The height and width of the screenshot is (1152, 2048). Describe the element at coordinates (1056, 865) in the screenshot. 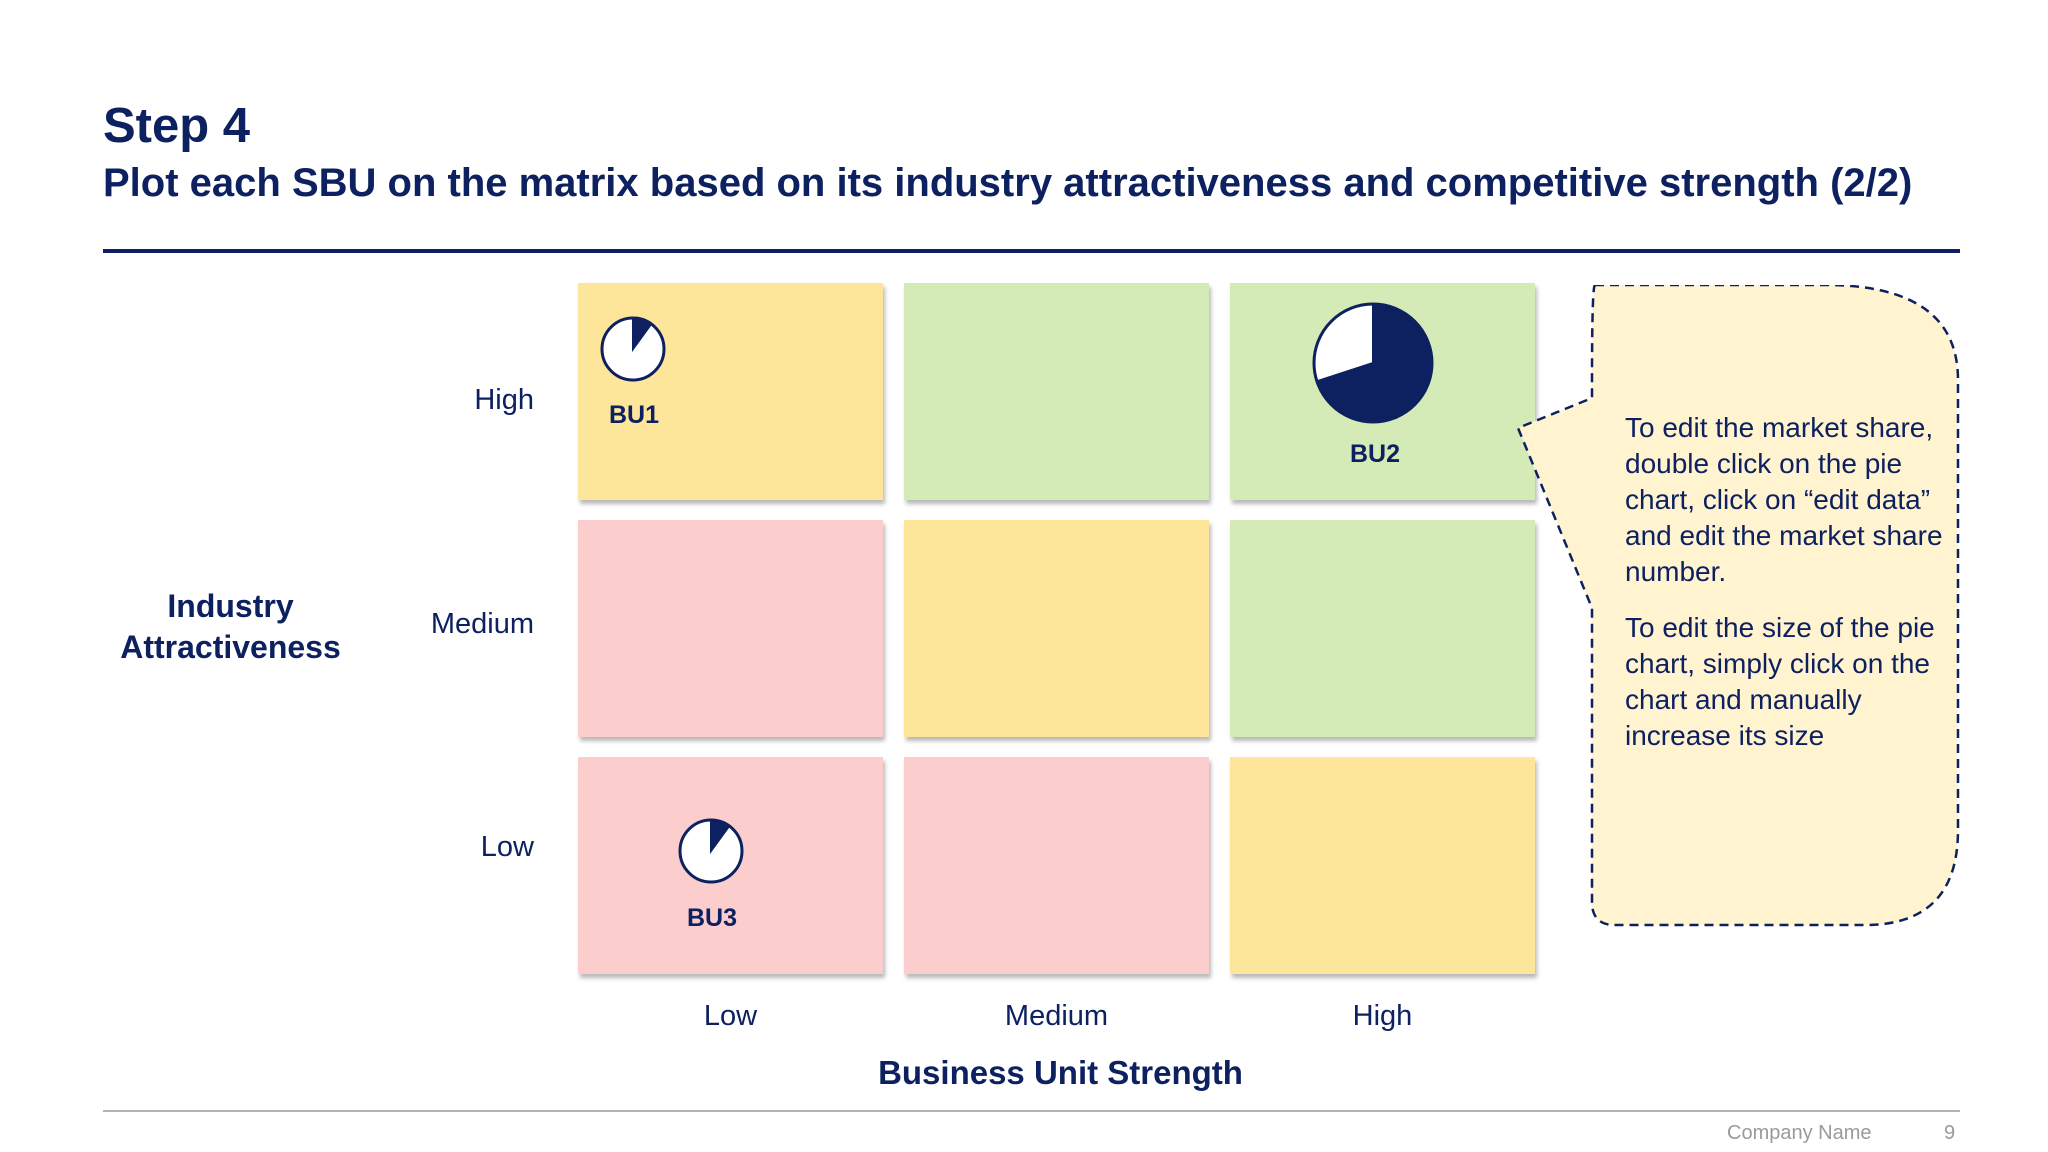

I see `cell-low-medium` at that location.